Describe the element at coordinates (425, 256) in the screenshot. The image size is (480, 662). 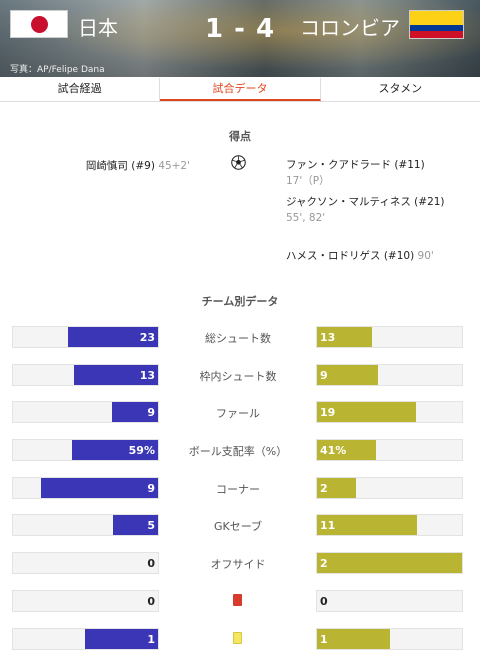
I see `goal-time: 90'` at that location.